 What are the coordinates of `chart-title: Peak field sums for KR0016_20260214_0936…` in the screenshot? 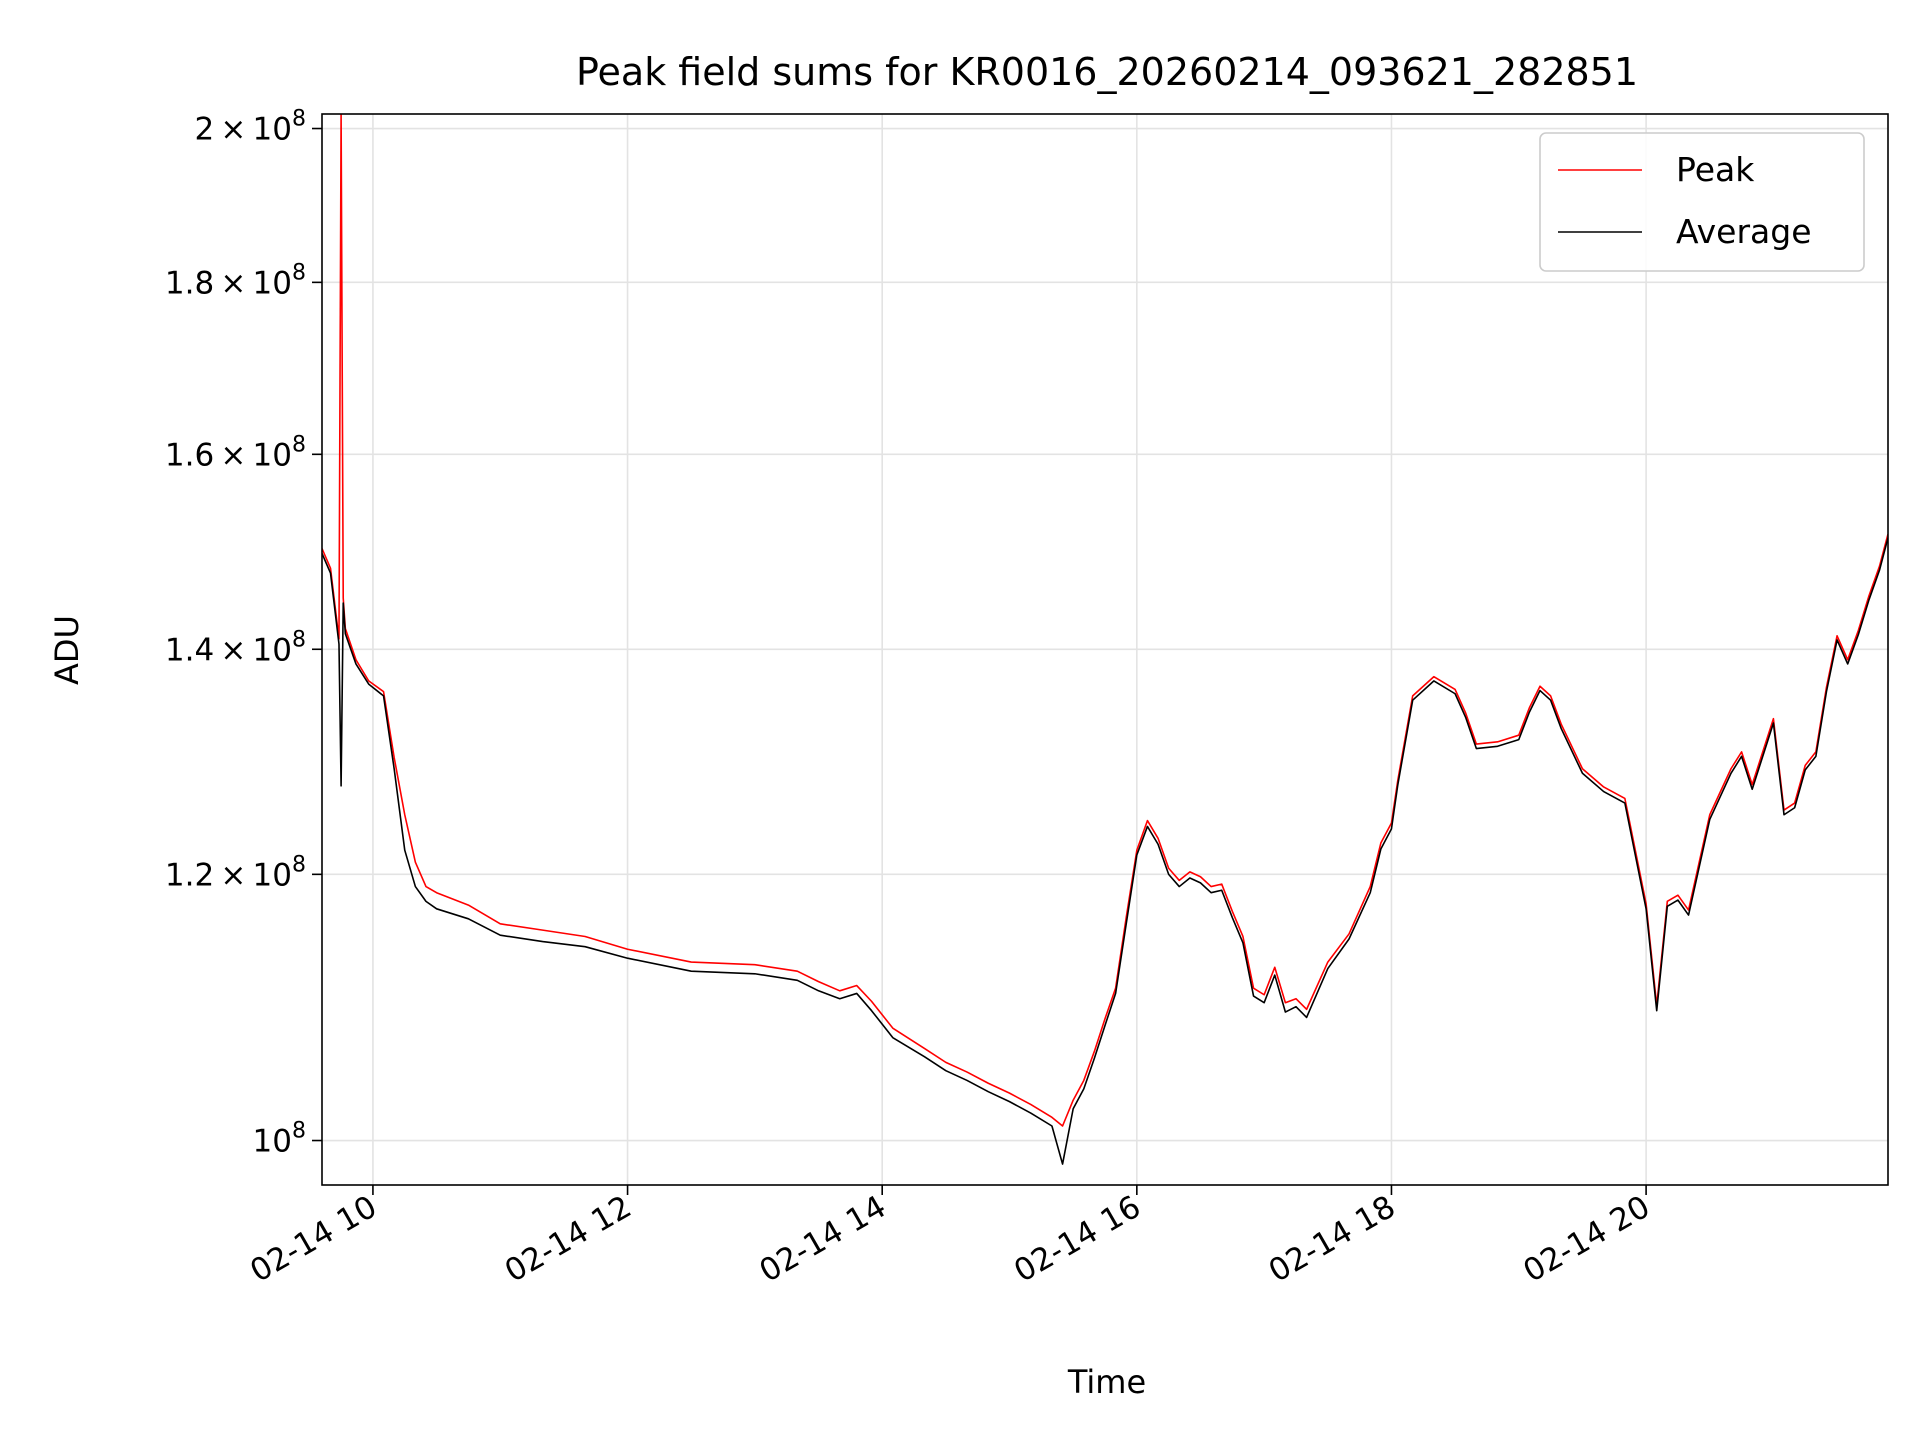 It's located at (1107, 72).